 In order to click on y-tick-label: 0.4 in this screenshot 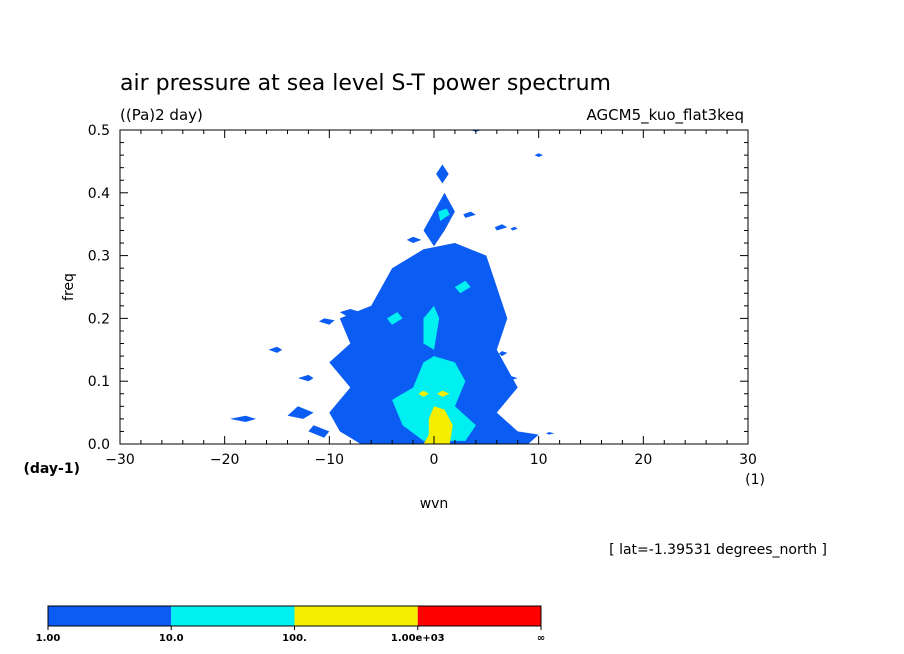, I will do `click(99, 194)`.